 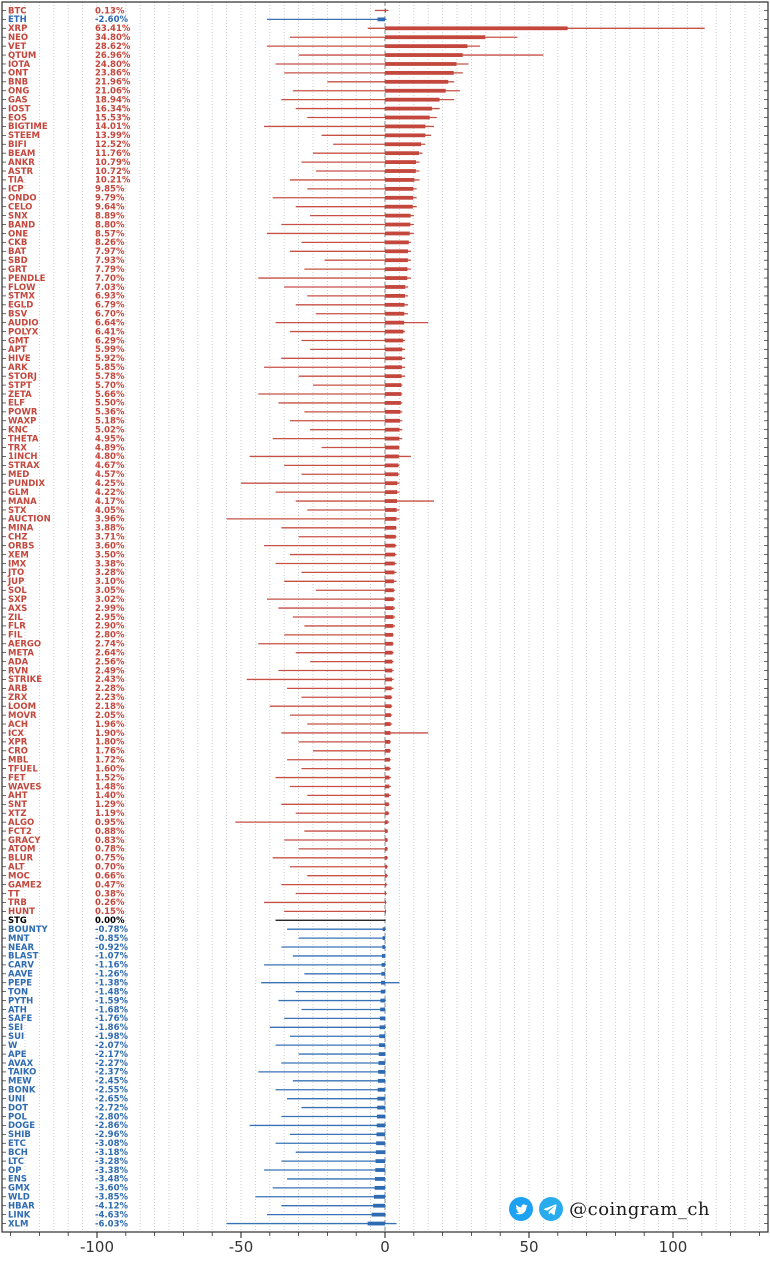 I want to click on value-label: 1.52%, so click(x=110, y=778).